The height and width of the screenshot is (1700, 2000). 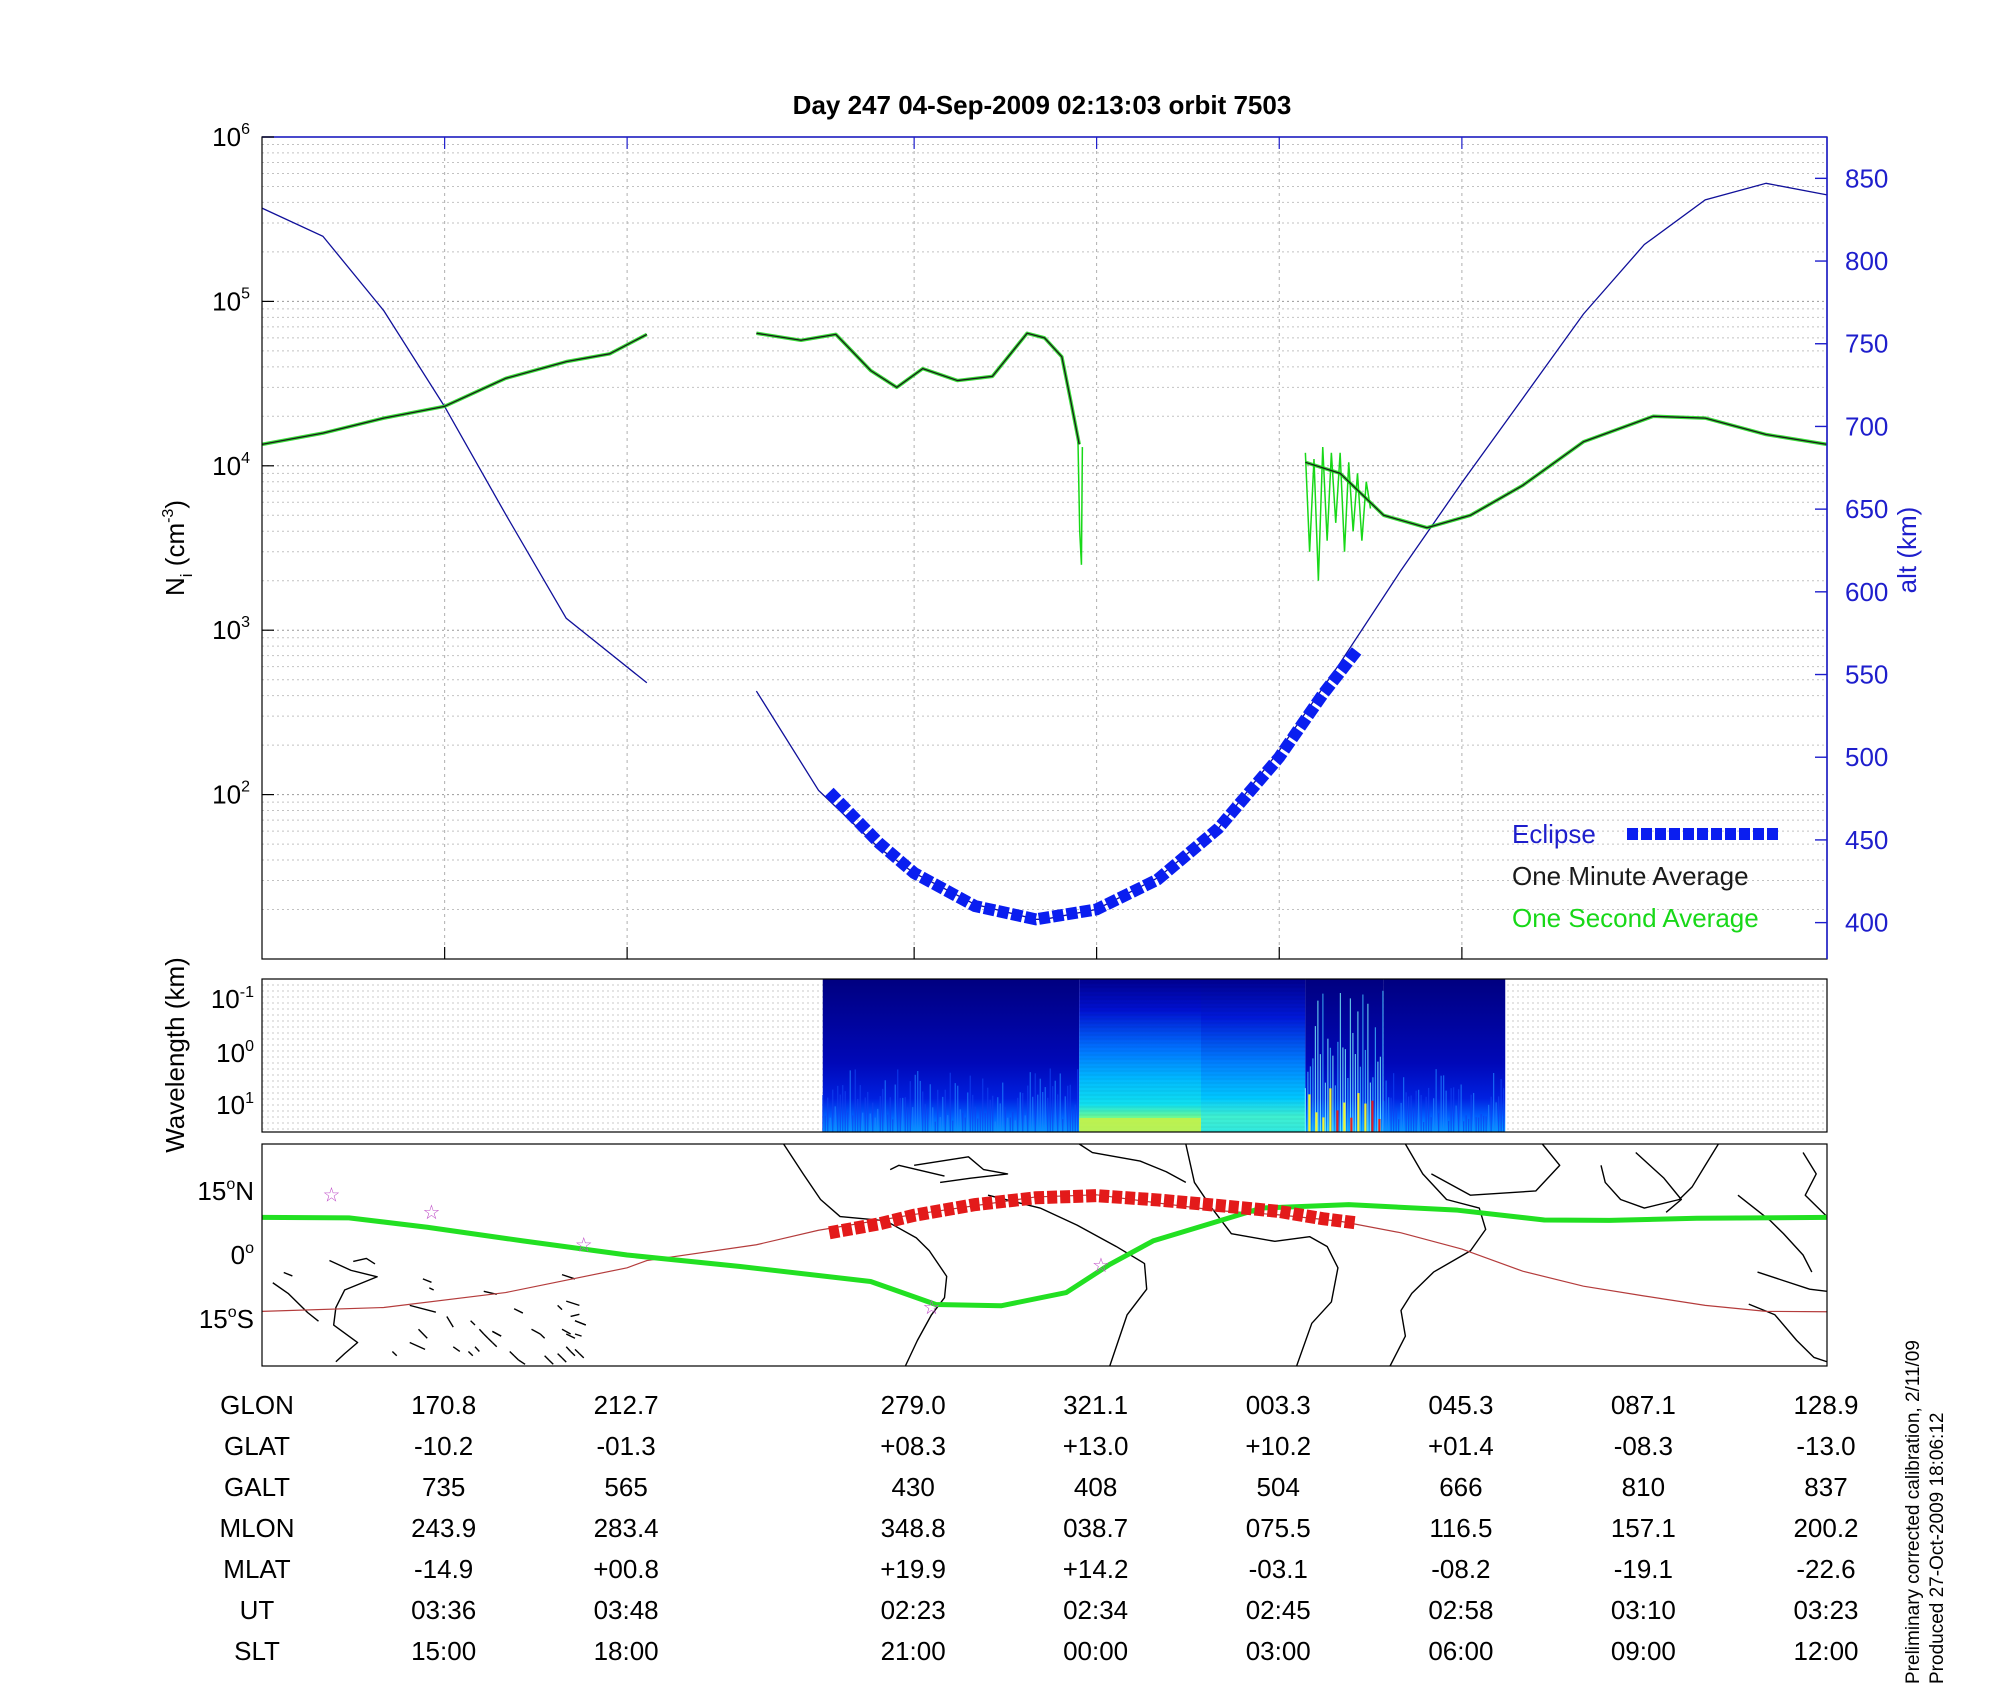 I want to click on density-y-label: Ni (cm-3), so click(x=178, y=548).